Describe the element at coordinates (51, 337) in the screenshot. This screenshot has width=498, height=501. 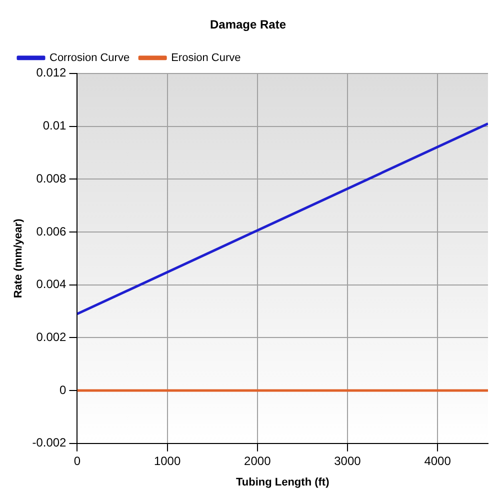
I see `y-tick-label: 0.002` at that location.